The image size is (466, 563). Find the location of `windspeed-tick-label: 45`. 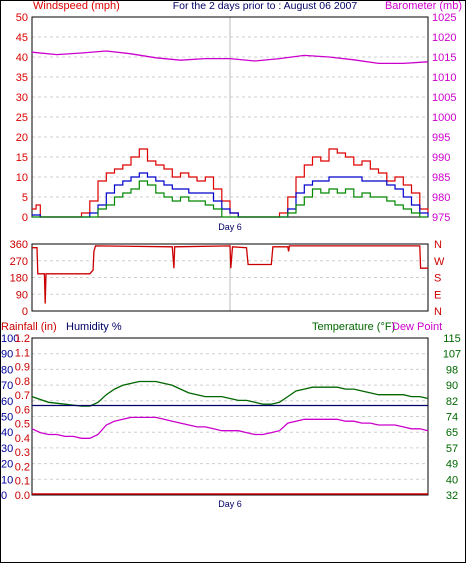

windspeed-tick-label: 45 is located at coordinates (22, 38).